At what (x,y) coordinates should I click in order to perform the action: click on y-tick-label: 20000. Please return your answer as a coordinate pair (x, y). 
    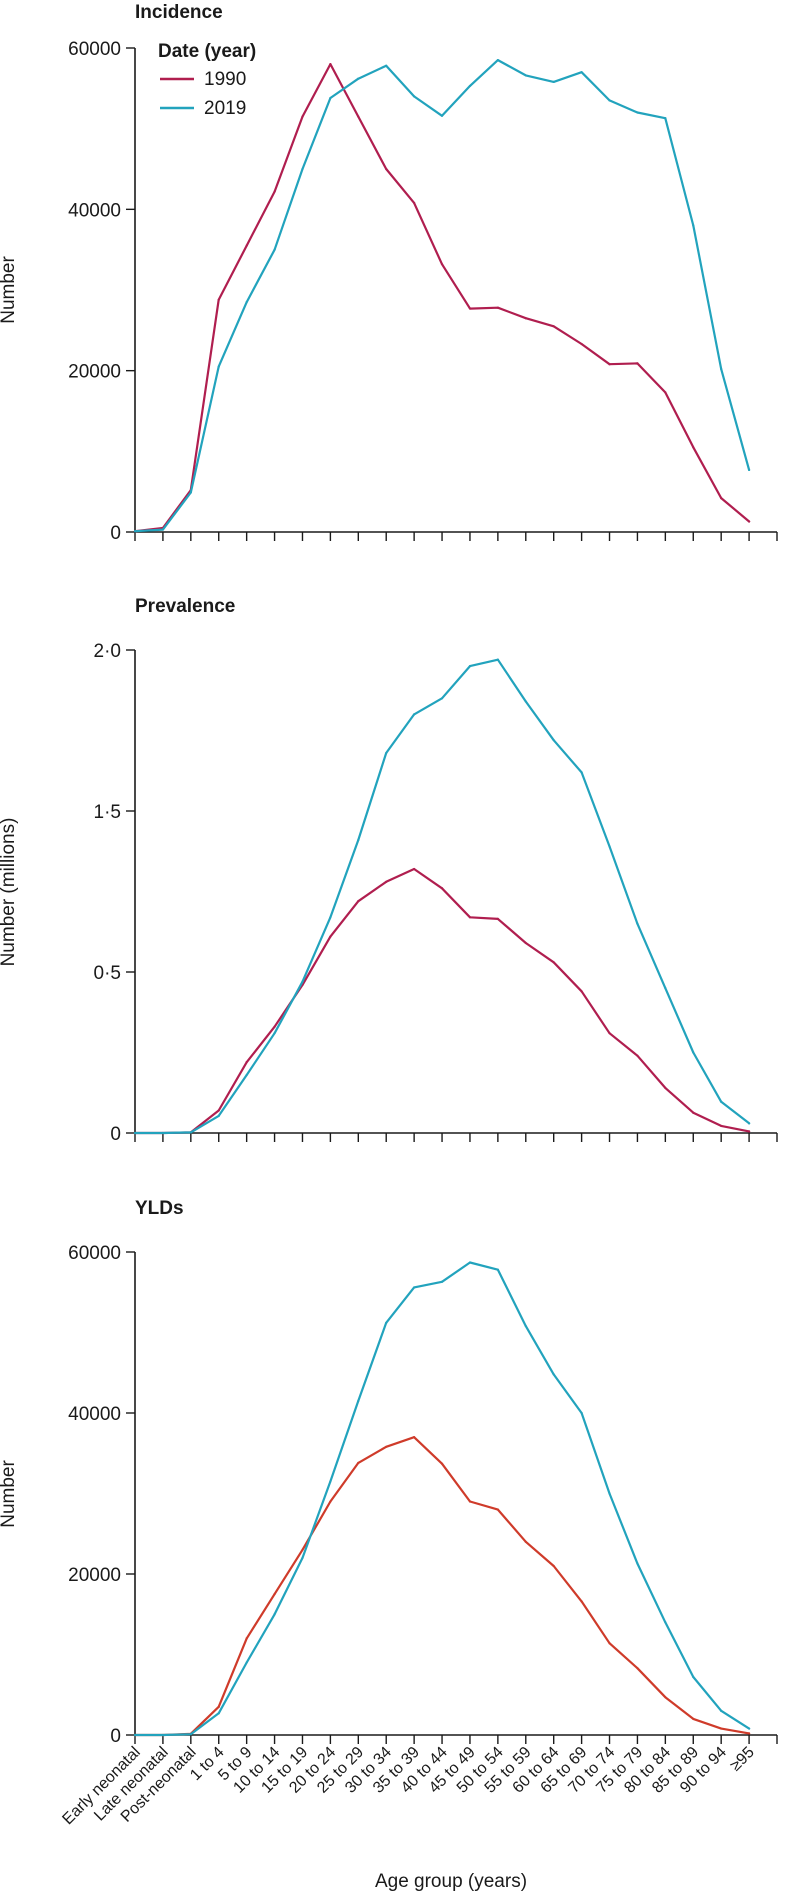
    Looking at the image, I should click on (94, 1575).